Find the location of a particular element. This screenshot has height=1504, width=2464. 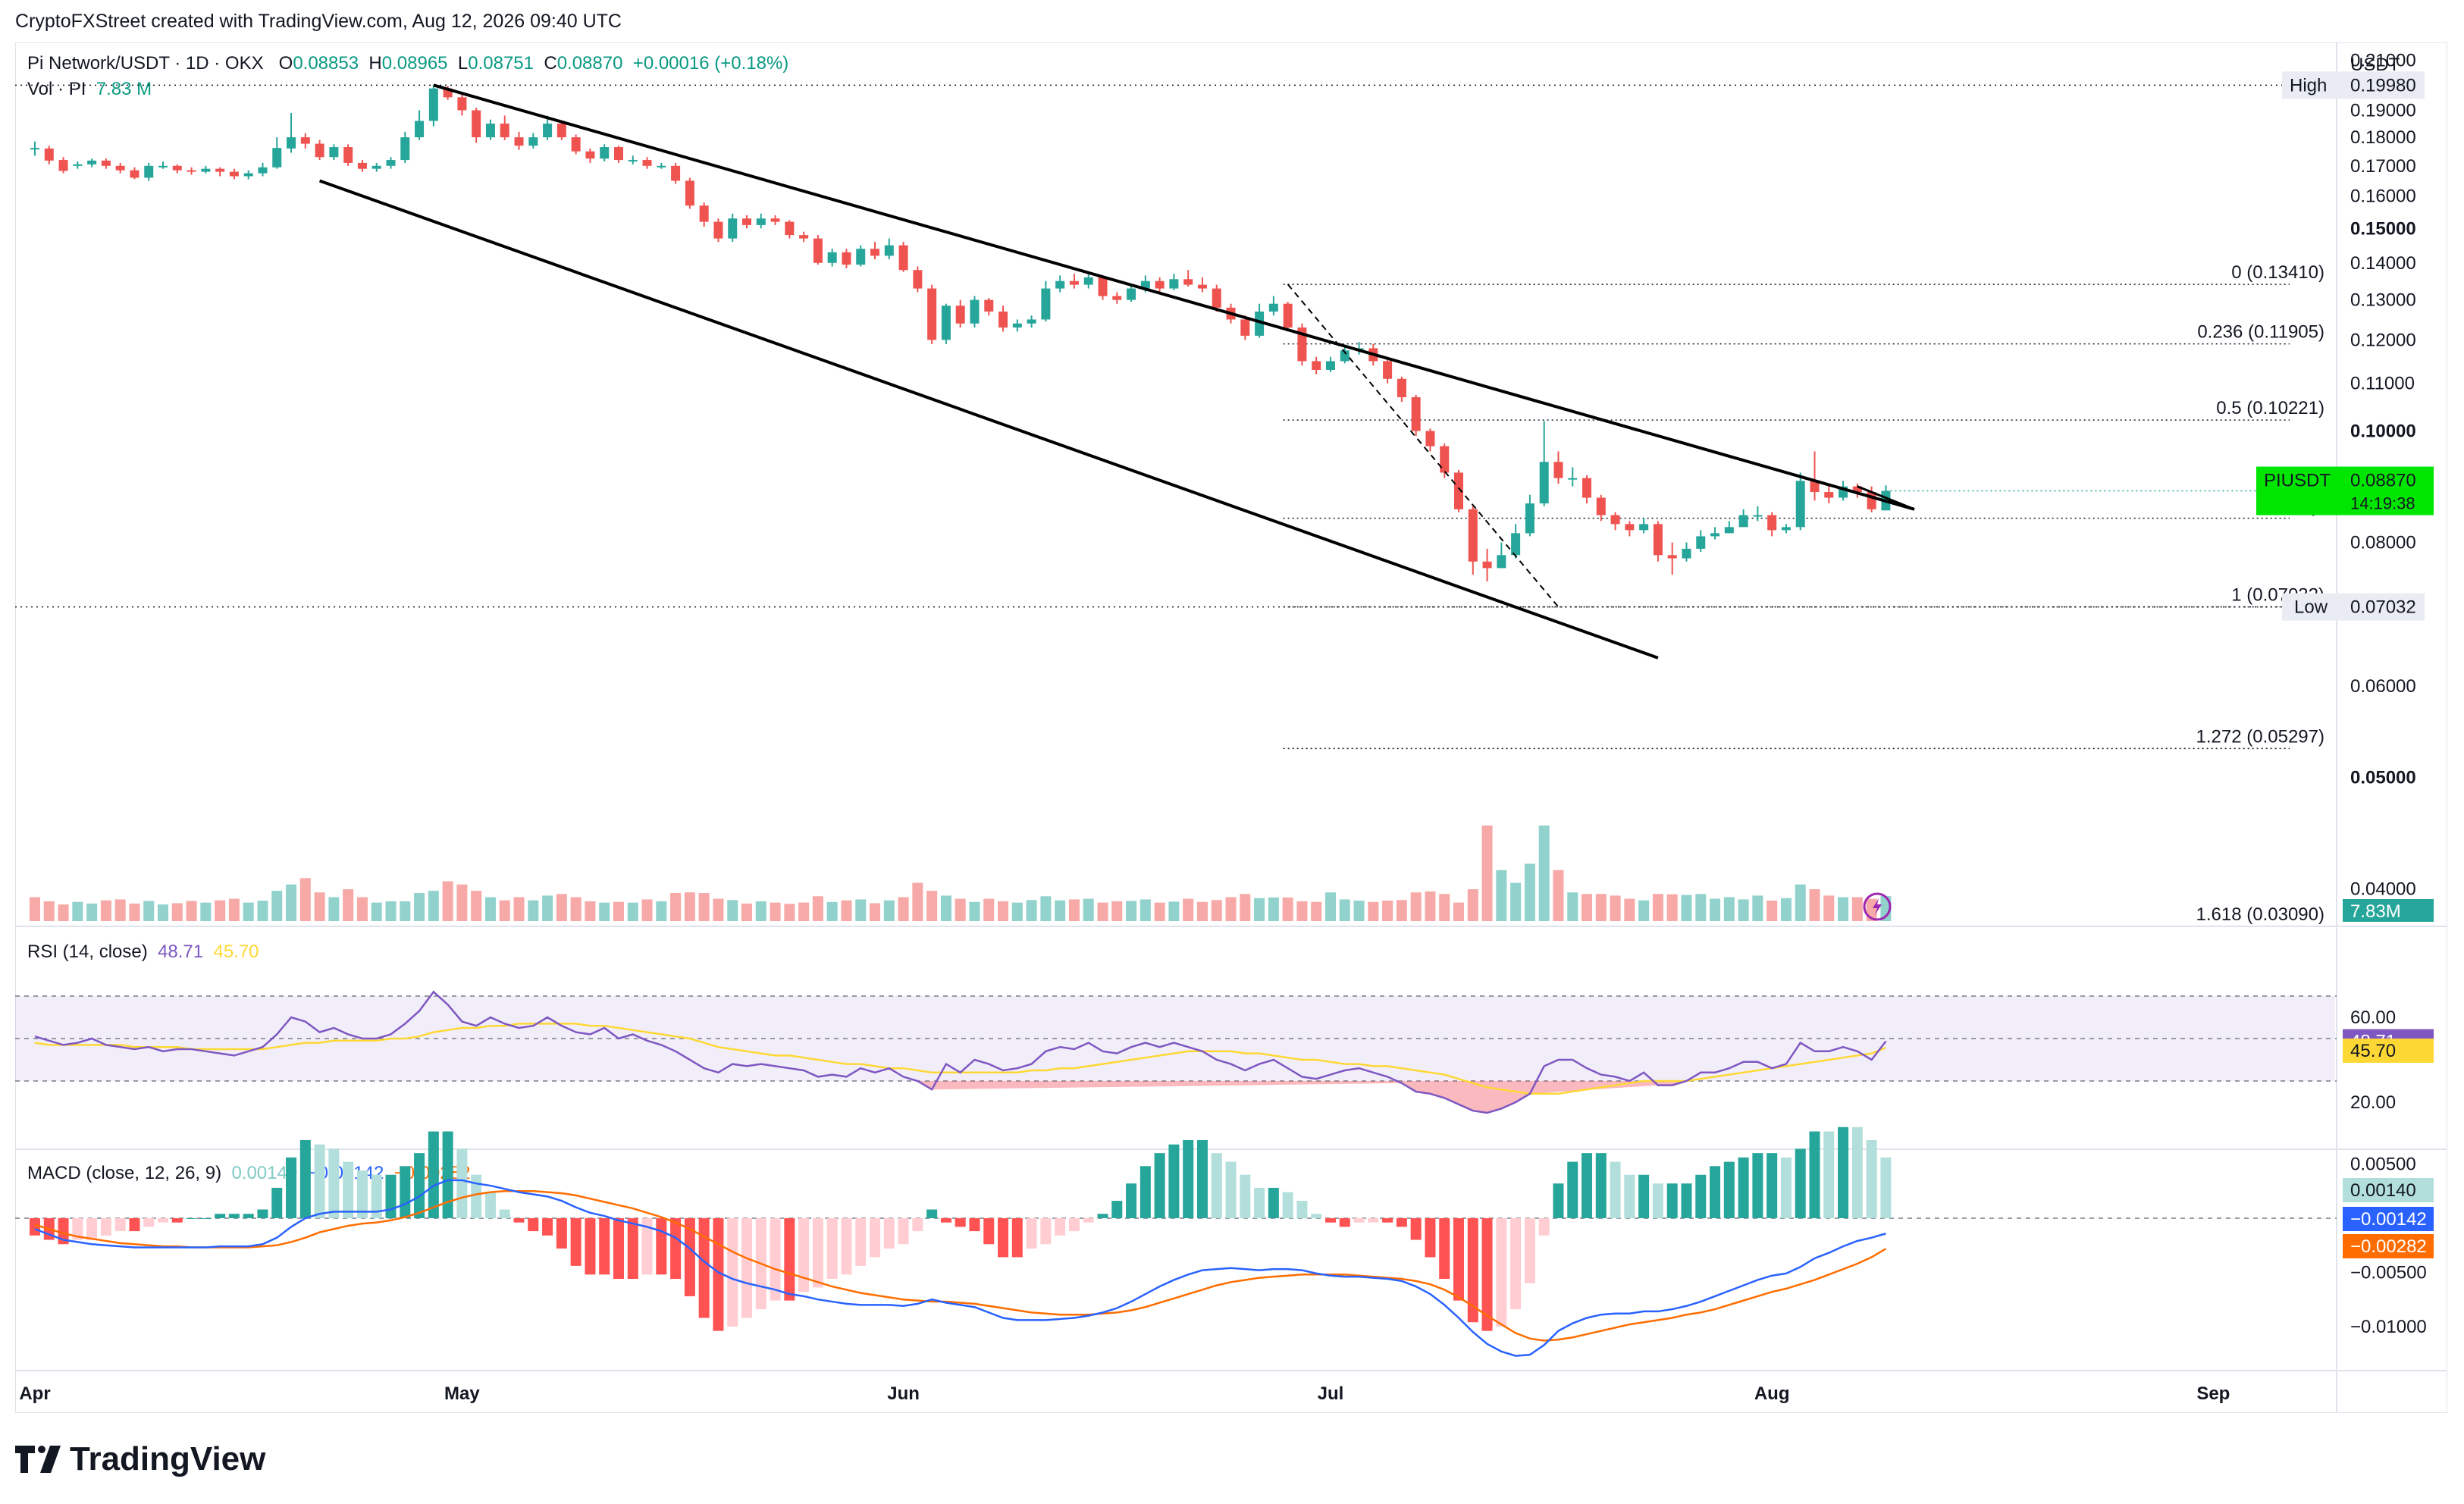

macd-axis-tick: 0.00500 is located at coordinates (2383, 1164).